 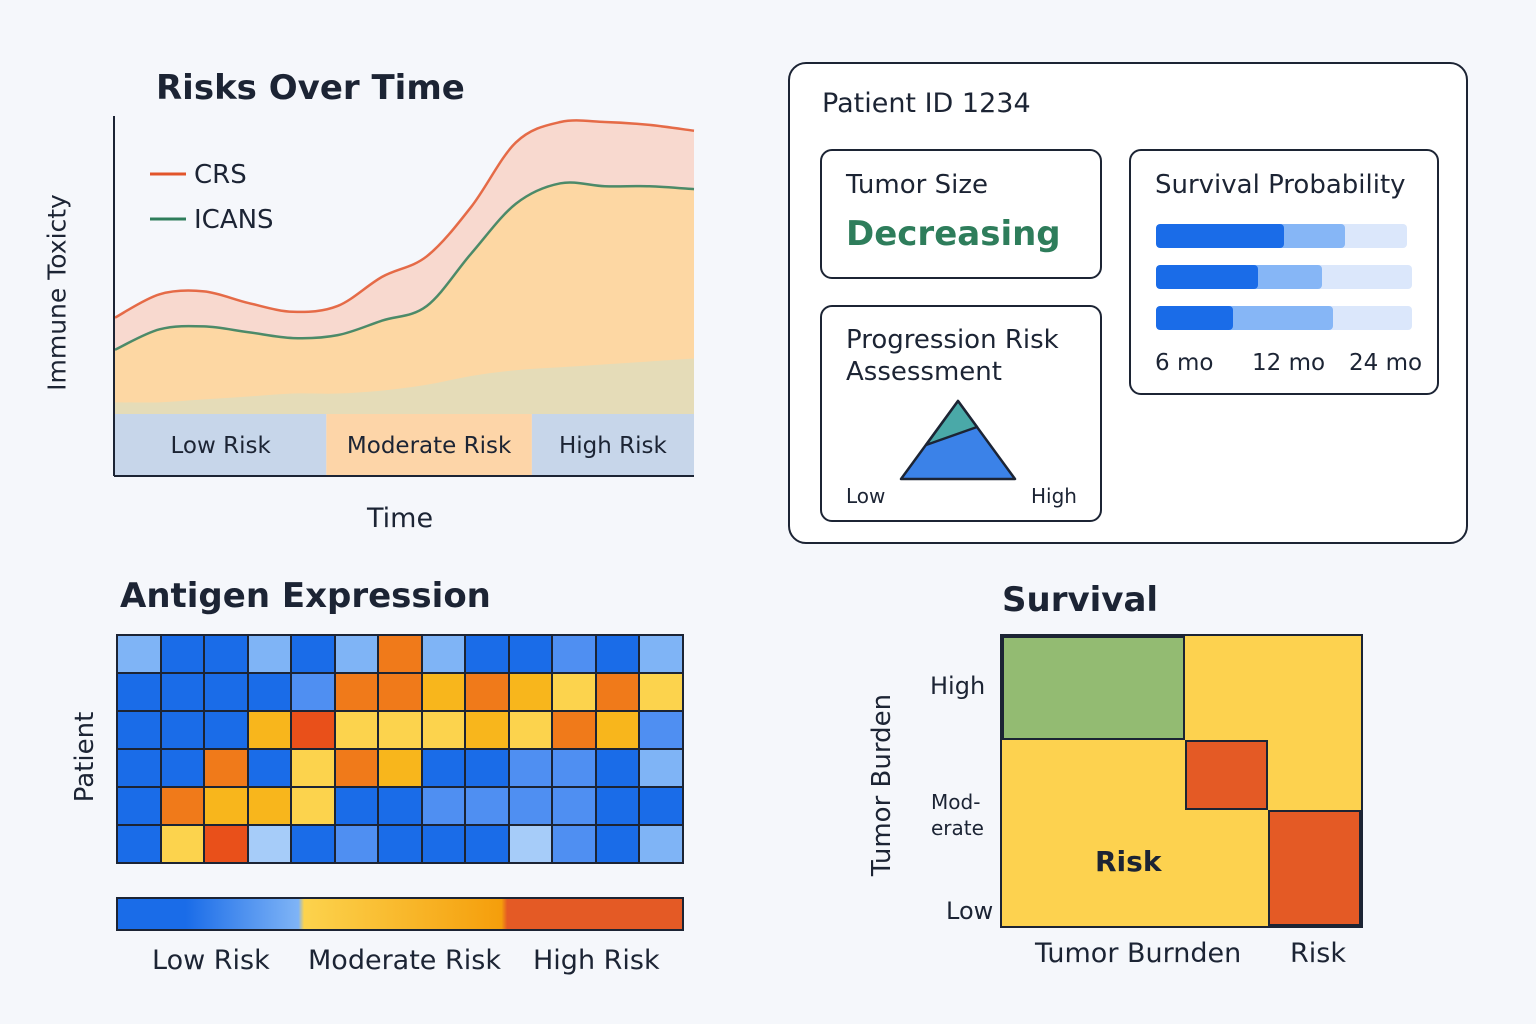 What do you see at coordinates (957, 815) in the screenshot?
I see `survival-y-tick-moderate: Mod- erate` at bounding box center [957, 815].